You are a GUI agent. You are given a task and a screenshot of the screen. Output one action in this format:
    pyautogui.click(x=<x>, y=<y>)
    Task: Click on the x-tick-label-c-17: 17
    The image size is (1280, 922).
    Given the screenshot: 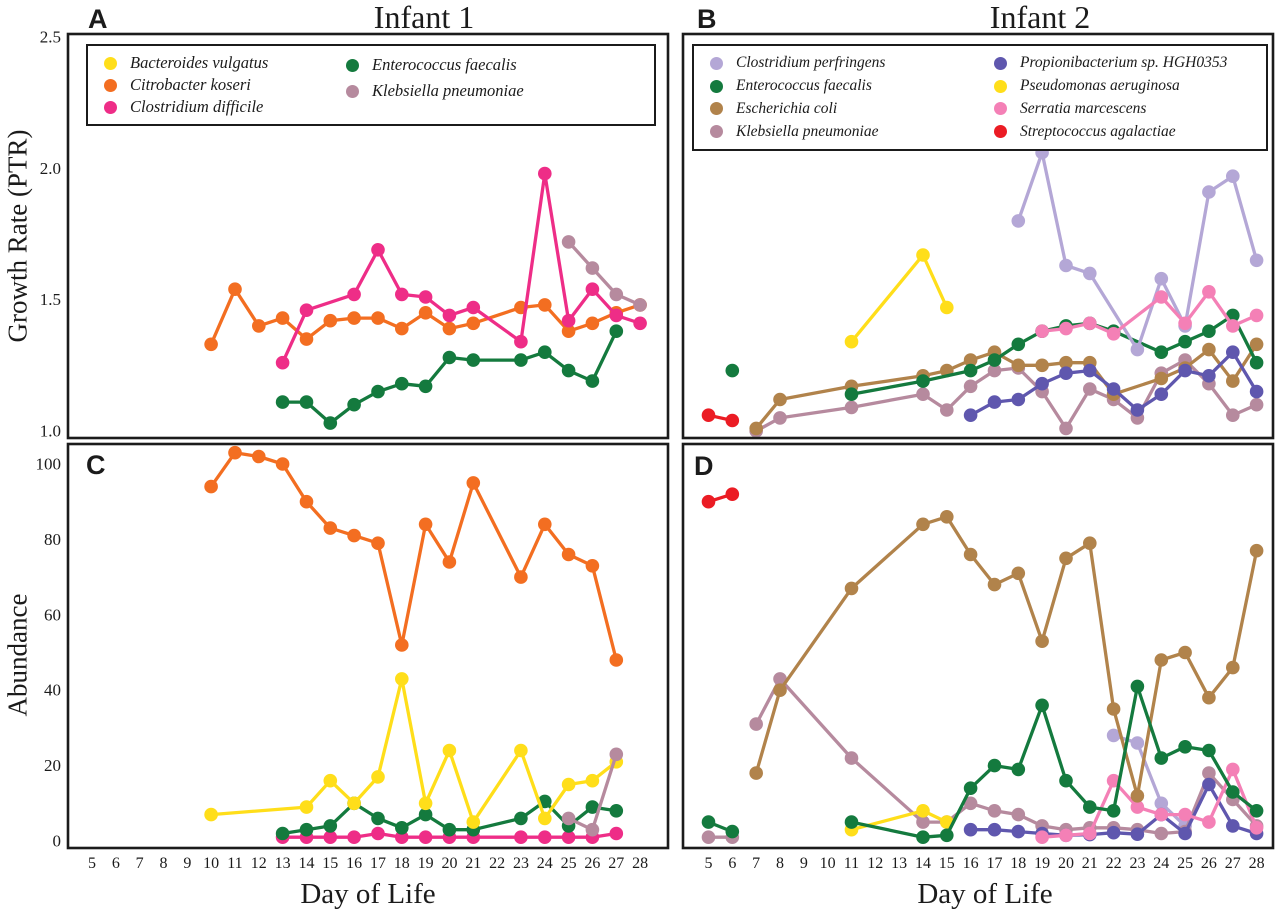 What is the action you would take?
    pyautogui.click(x=378, y=863)
    